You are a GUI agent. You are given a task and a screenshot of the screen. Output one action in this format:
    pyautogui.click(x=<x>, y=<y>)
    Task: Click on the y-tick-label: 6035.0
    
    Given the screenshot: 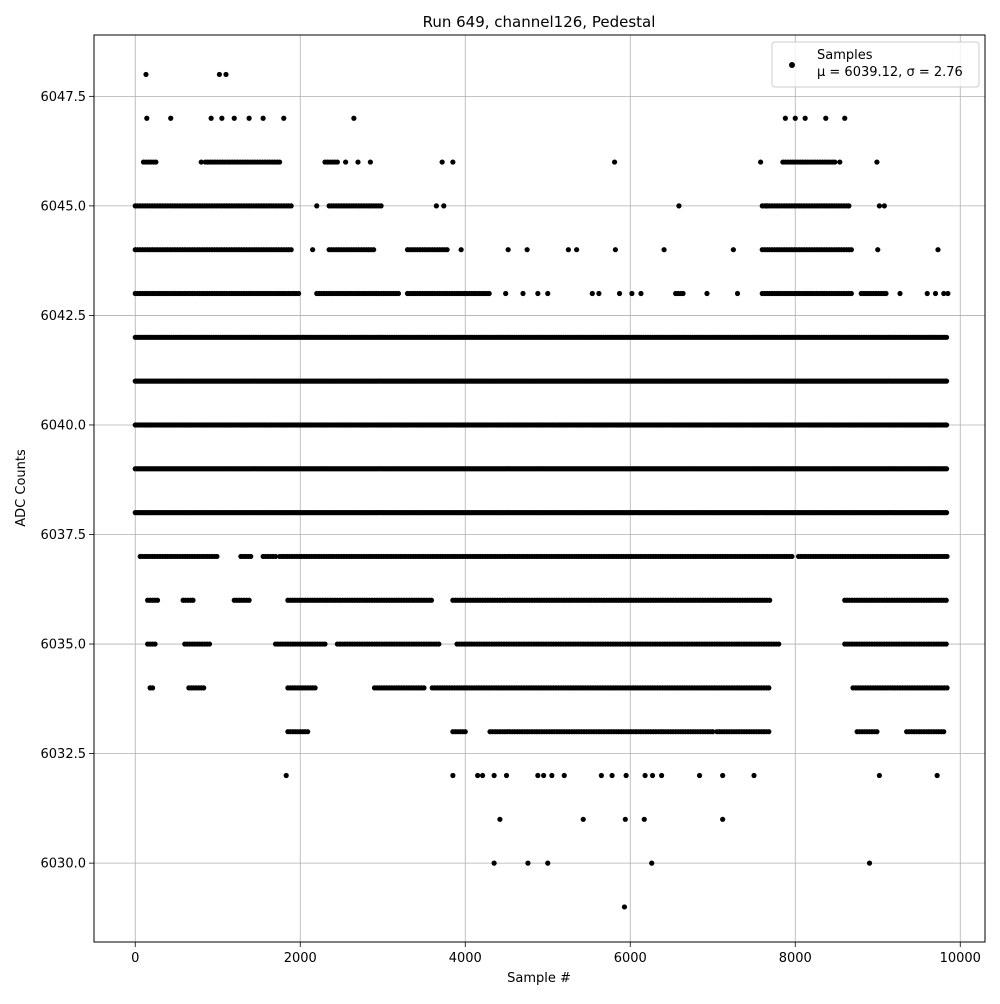 What is the action you would take?
    pyautogui.click(x=64, y=645)
    